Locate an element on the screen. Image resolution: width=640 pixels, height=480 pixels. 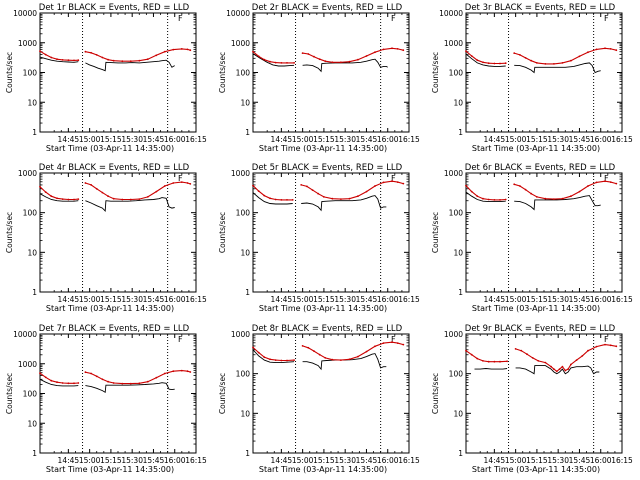
y-tick-label: 10000 is located at coordinates (25, 13).